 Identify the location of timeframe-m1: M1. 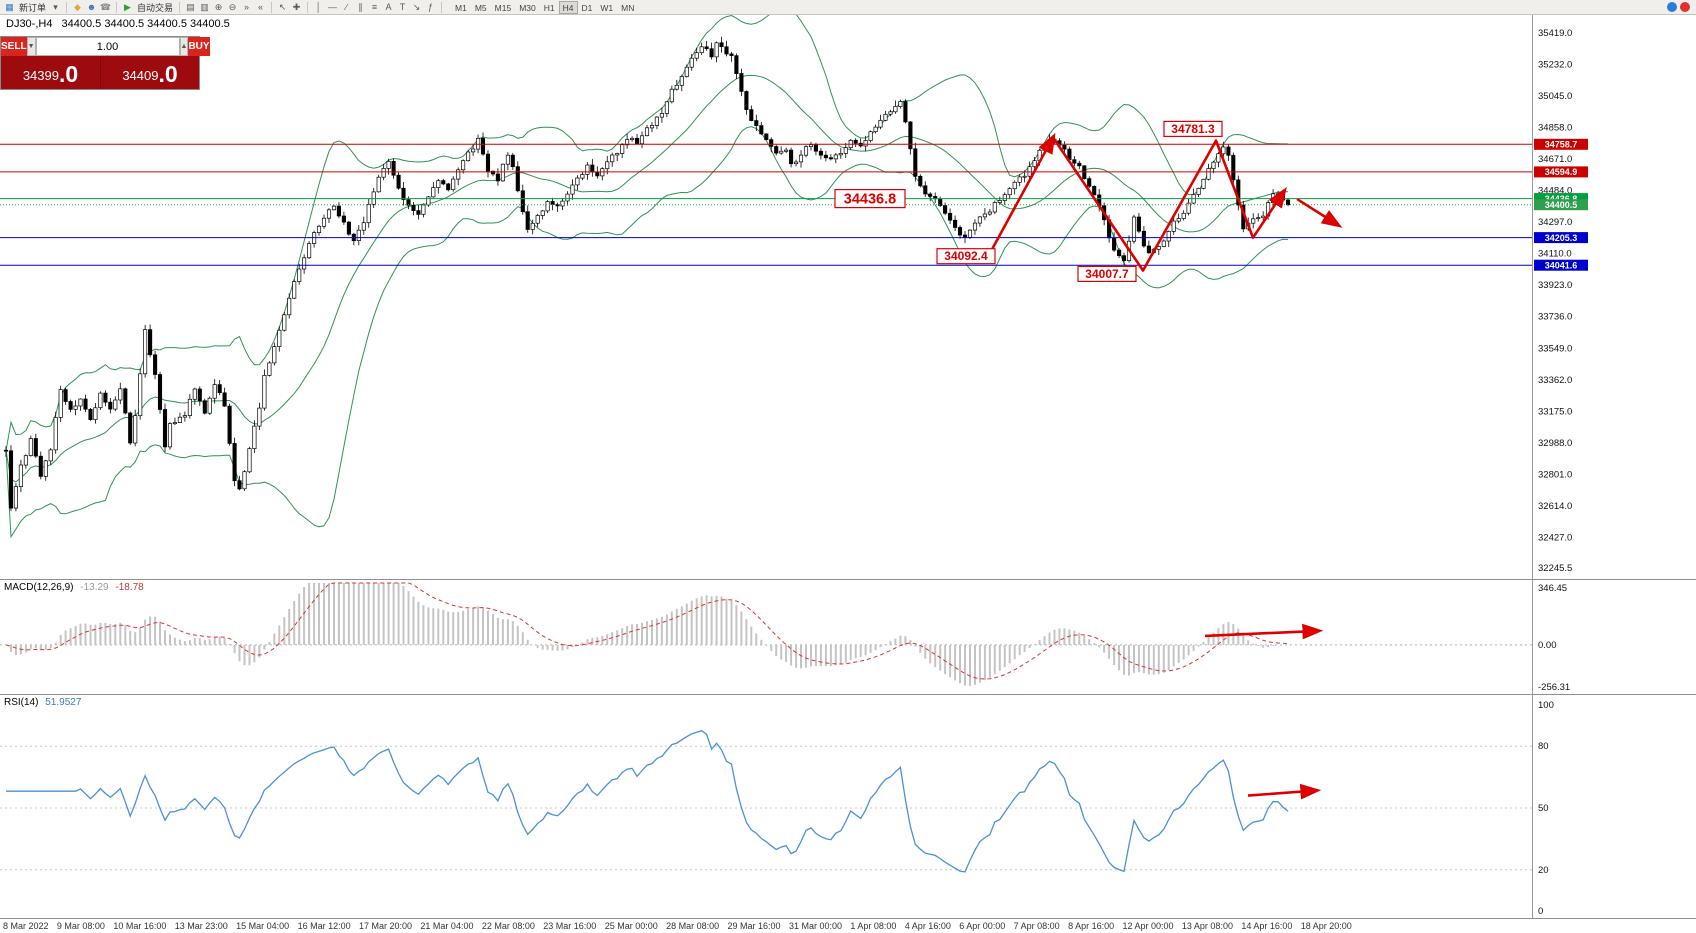
(461, 7).